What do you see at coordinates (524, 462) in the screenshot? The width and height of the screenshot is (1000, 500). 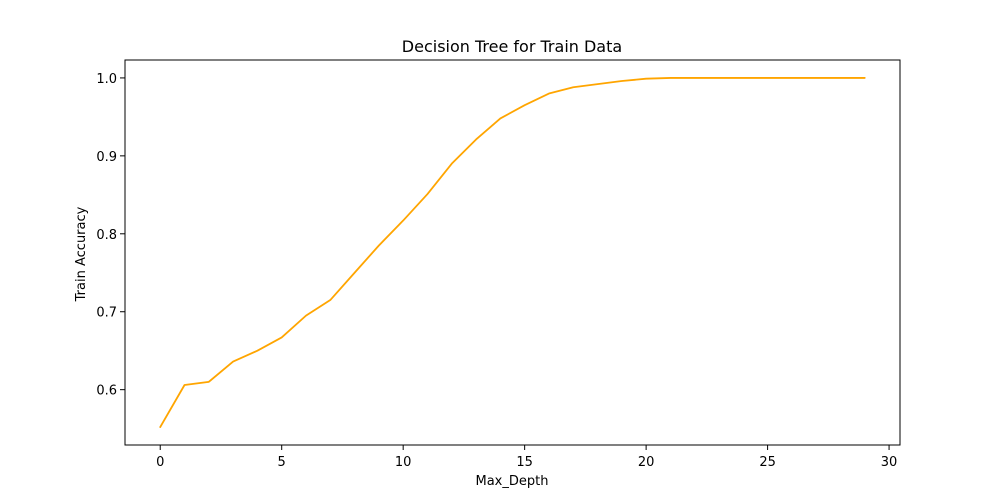 I see `x-tick-label: 15` at bounding box center [524, 462].